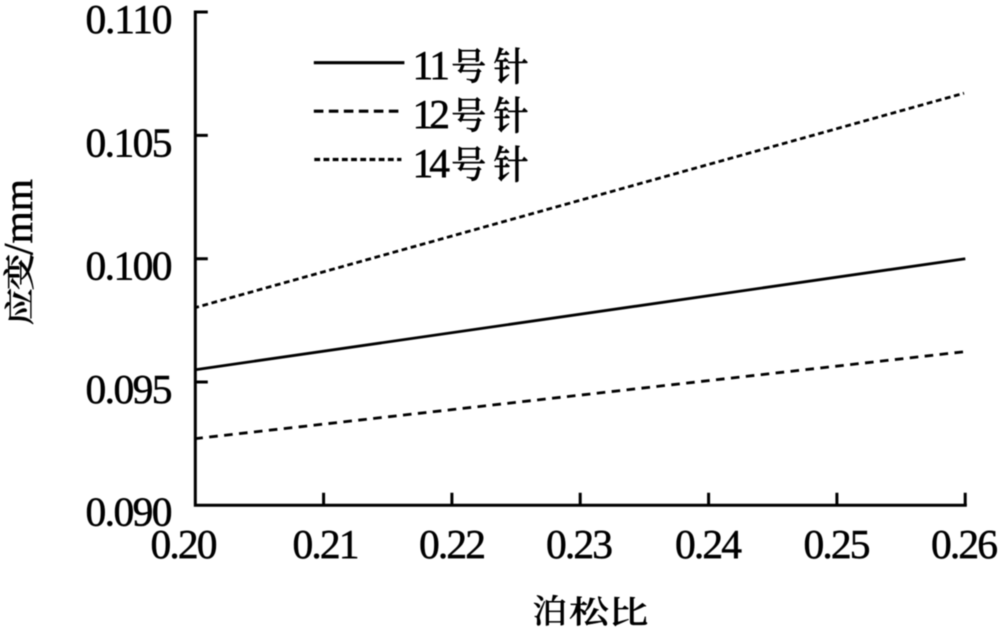 The image size is (1000, 637). I want to click on svg-text: 0.24, so click(708, 544).